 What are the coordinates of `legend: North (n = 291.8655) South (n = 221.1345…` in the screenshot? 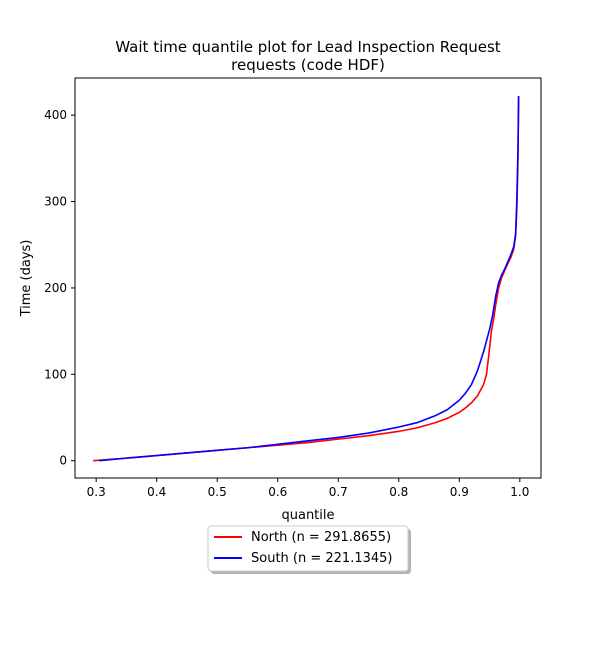 It's located at (309, 549).